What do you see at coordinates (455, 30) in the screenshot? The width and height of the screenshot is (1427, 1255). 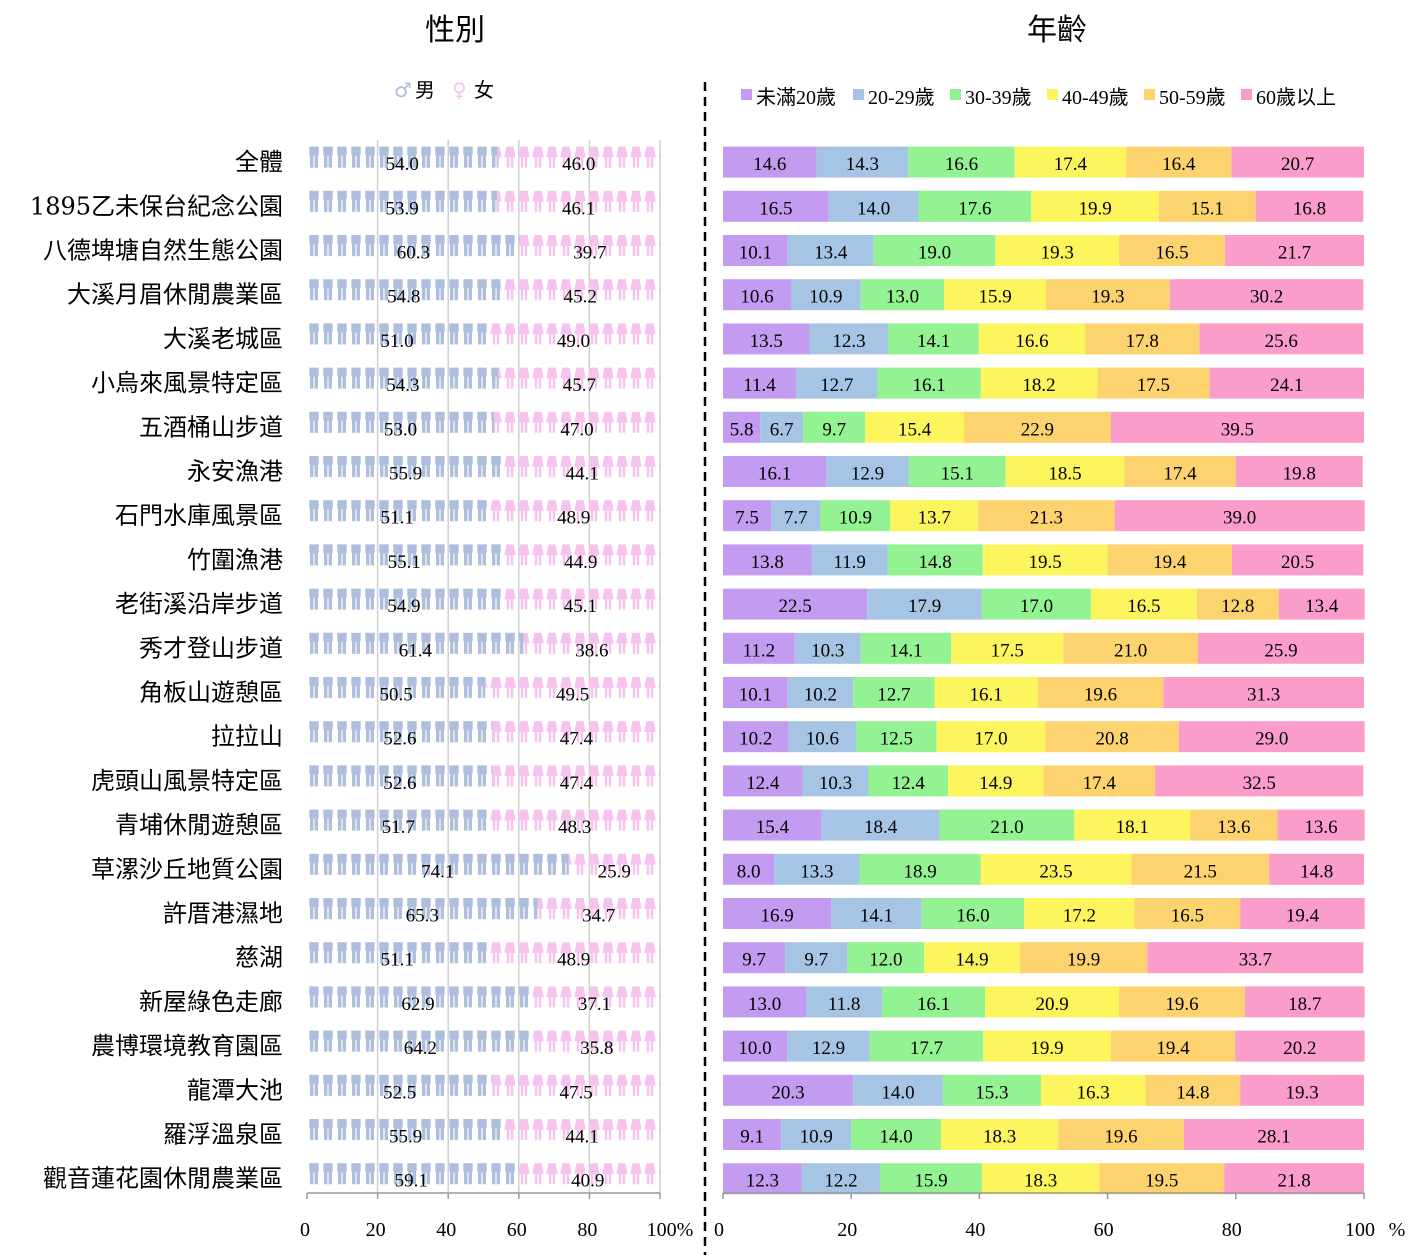 I see `gender-chart-title: 性別` at bounding box center [455, 30].